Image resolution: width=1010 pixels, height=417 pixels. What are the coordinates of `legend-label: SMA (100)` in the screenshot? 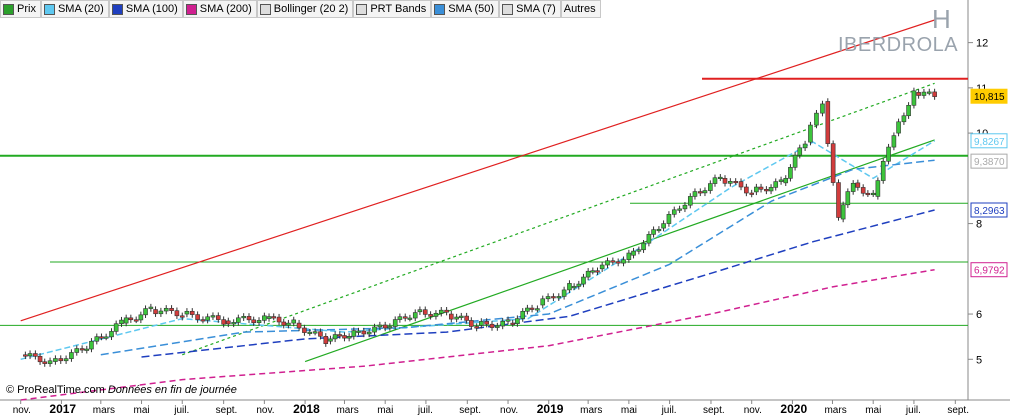 It's located at (151, 9).